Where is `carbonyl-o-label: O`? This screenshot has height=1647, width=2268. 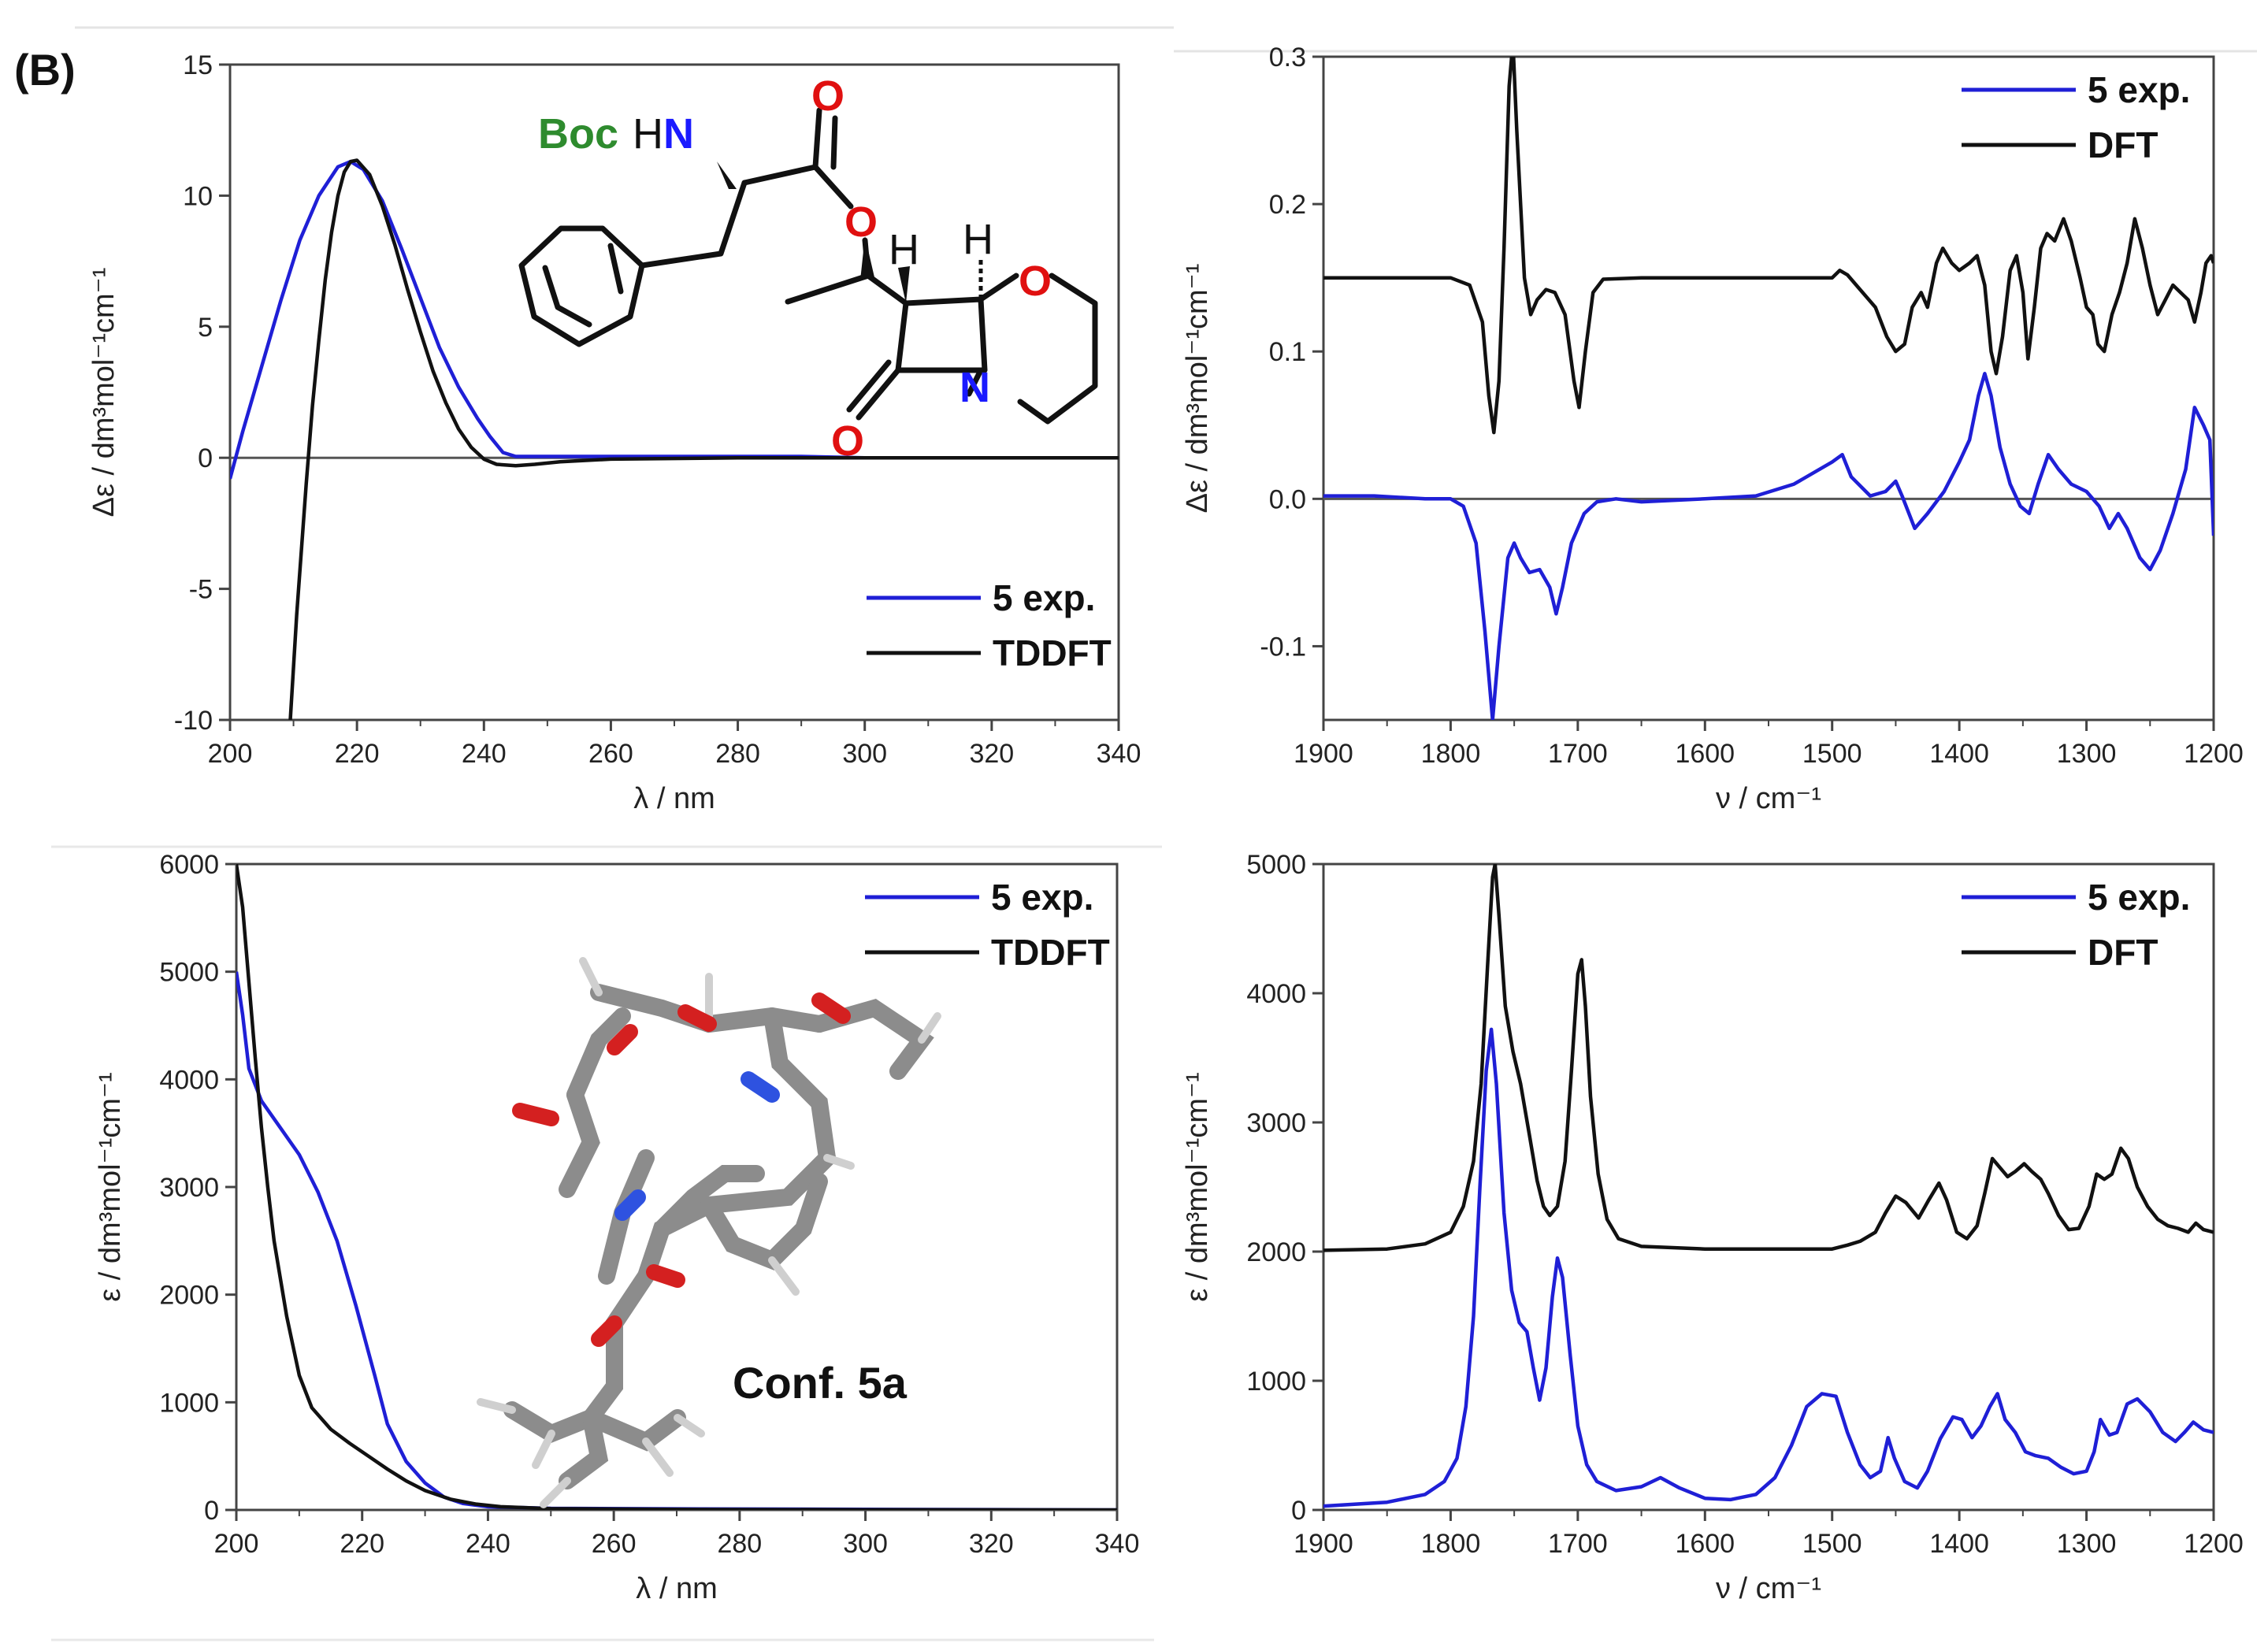 carbonyl-o-label: O is located at coordinates (827, 96).